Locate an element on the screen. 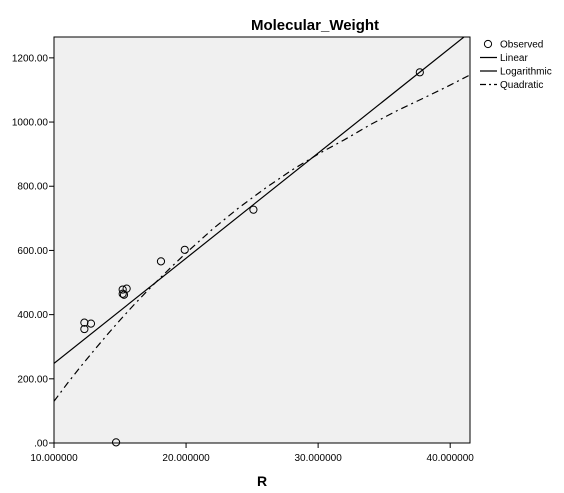 This screenshot has height=493, width=564. legend: Observed Linear Logarithmic Quadratic is located at coordinates (516, 65).